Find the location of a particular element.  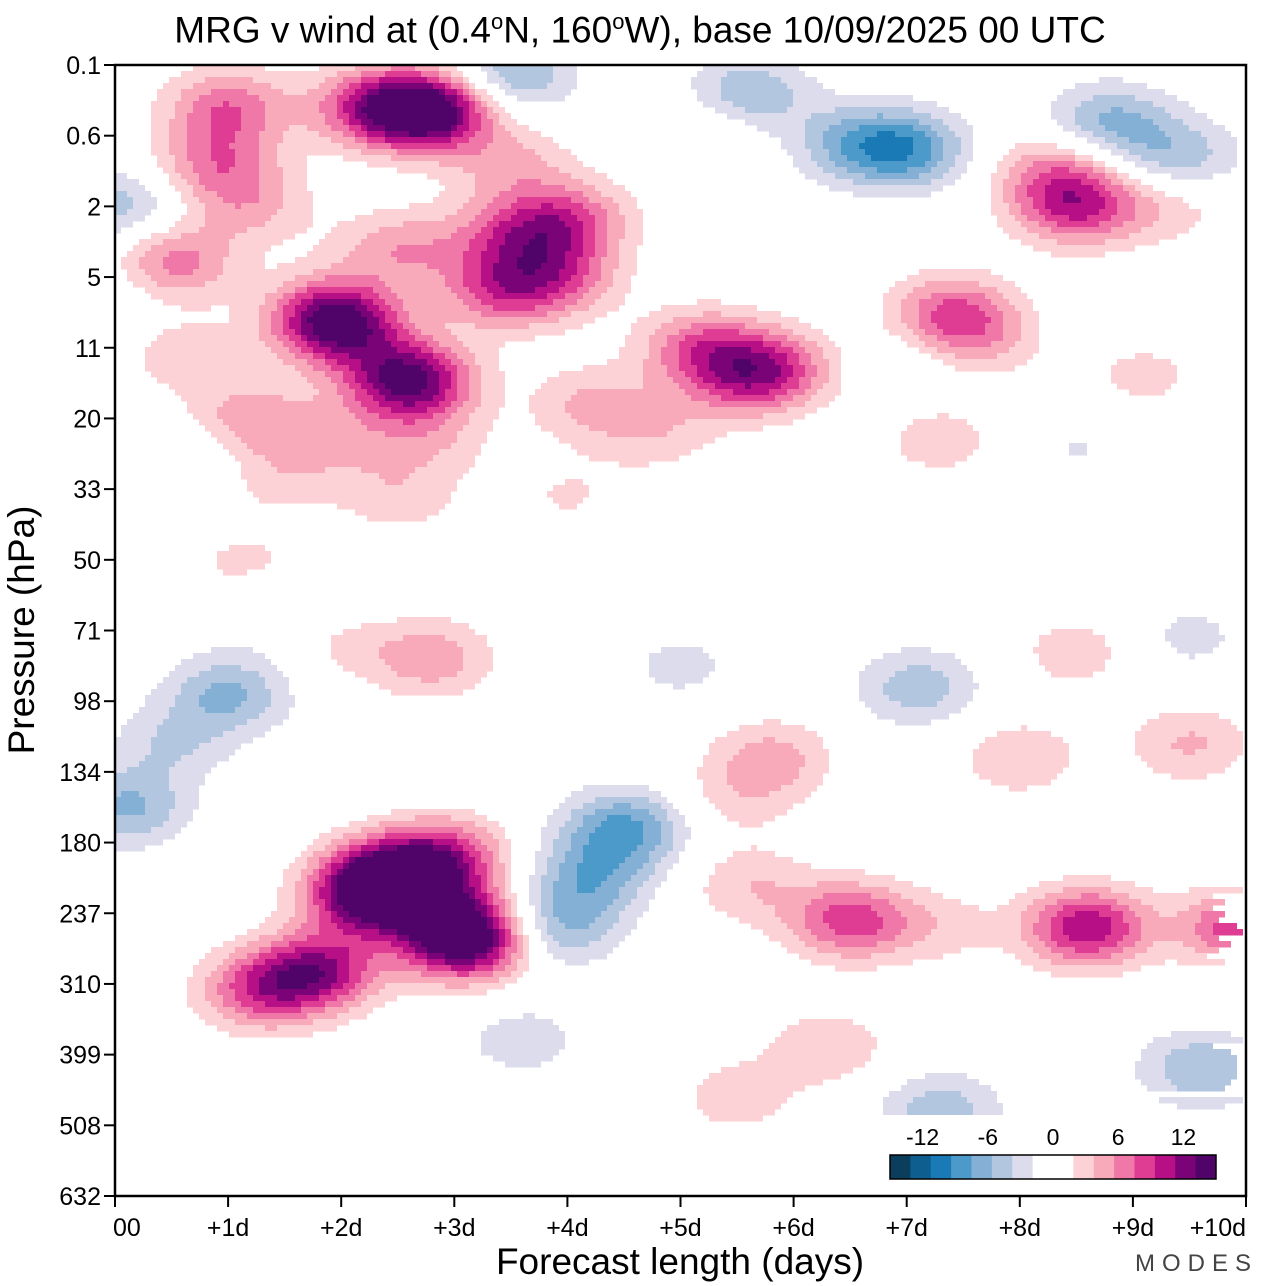

colorbar-tick-label: 12 is located at coordinates (1184, 1137).